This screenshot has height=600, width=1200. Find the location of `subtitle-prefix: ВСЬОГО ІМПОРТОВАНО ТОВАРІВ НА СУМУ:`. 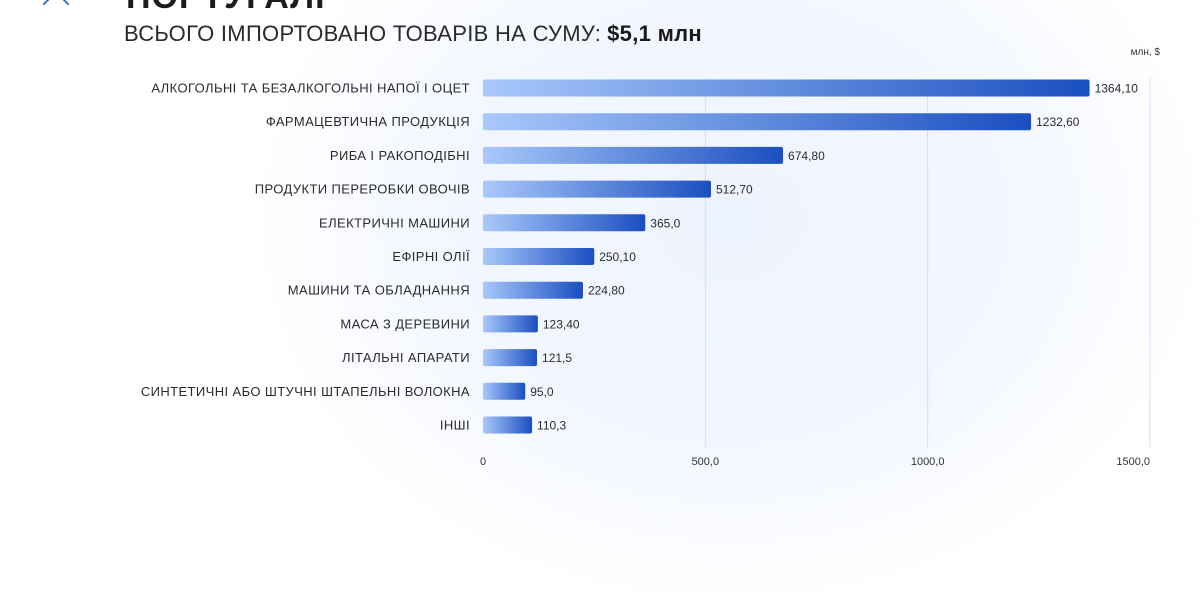

subtitle-prefix: ВСЬОГО ІМПОРТОВАНО ТОВАРІВ НА СУМУ: is located at coordinates (363, 33).